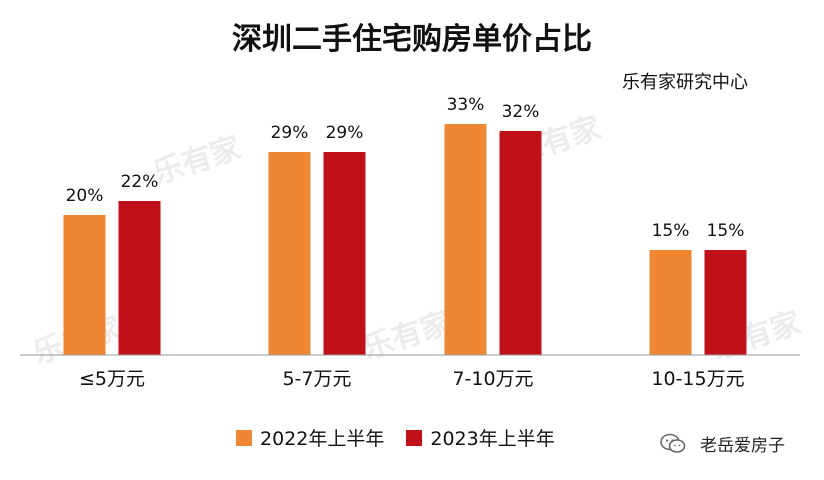 The width and height of the screenshot is (824, 480). What do you see at coordinates (316, 379) in the screenshot?
I see `category-label-1: 5-7万元` at bounding box center [316, 379].